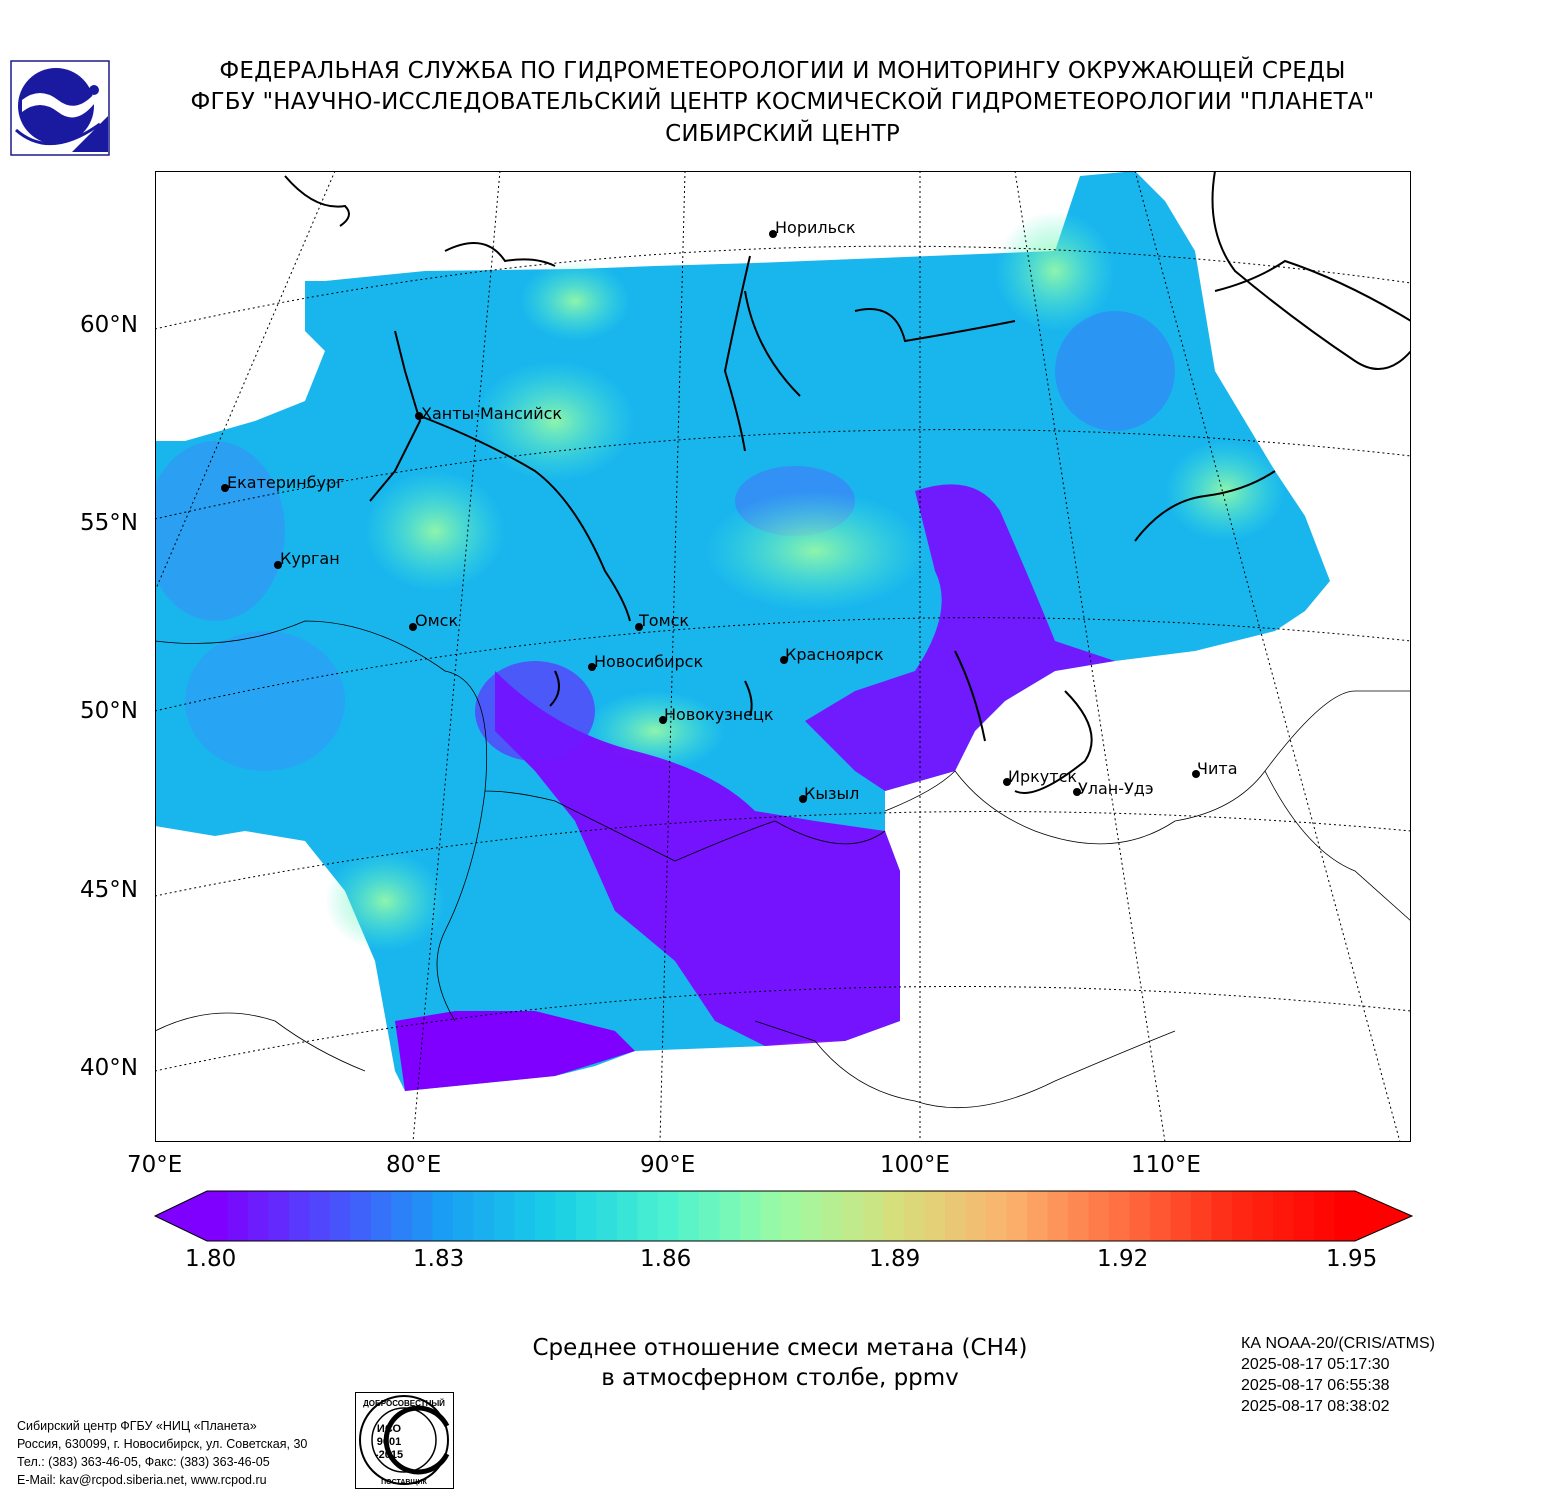 Image resolution: width=1550 pixels, height=1500 pixels. What do you see at coordinates (1116, 788) in the screenshot?
I see `city-label-ulan-ude: Улан-Удэ` at bounding box center [1116, 788].